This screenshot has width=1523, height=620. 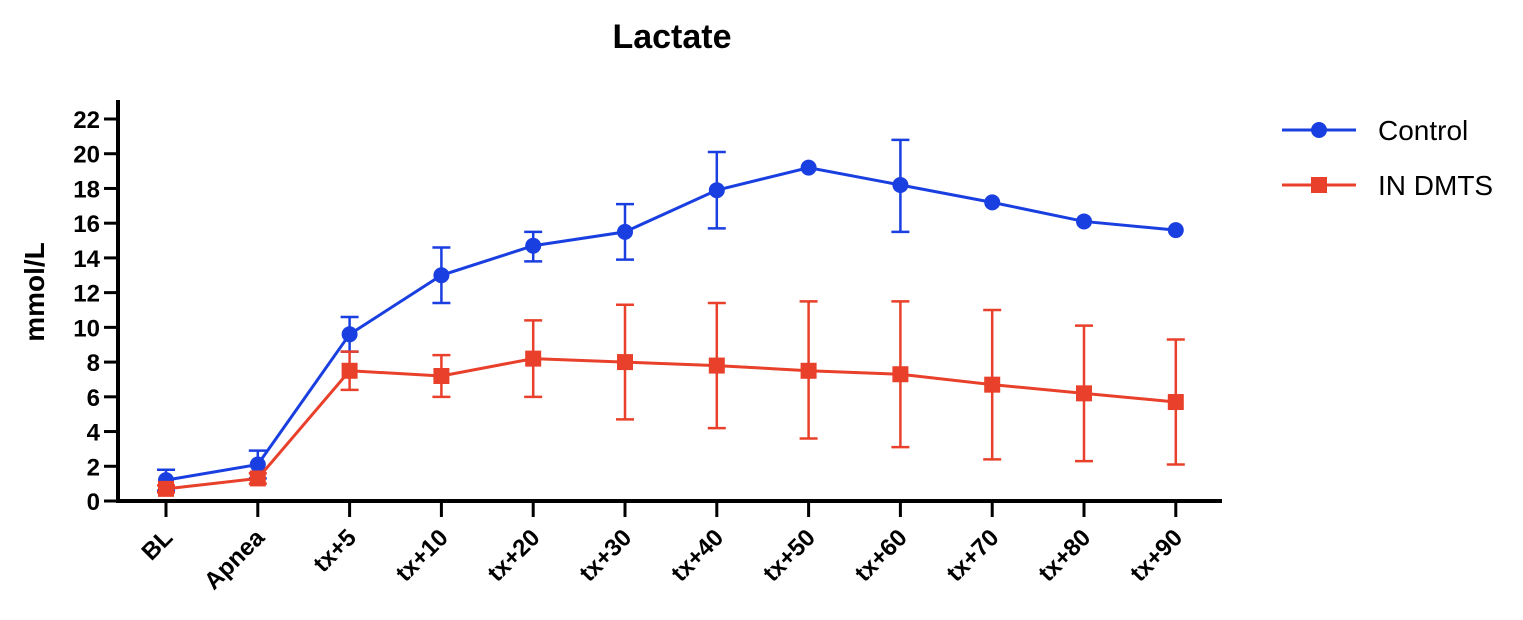 What do you see at coordinates (881, 555) in the screenshot?
I see `x-tick-label: tx+60` at bounding box center [881, 555].